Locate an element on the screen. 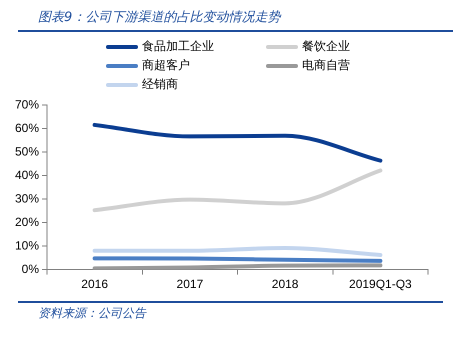 This screenshot has width=453, height=337. text: 资料来源：公司公告 is located at coordinates (230, 312).